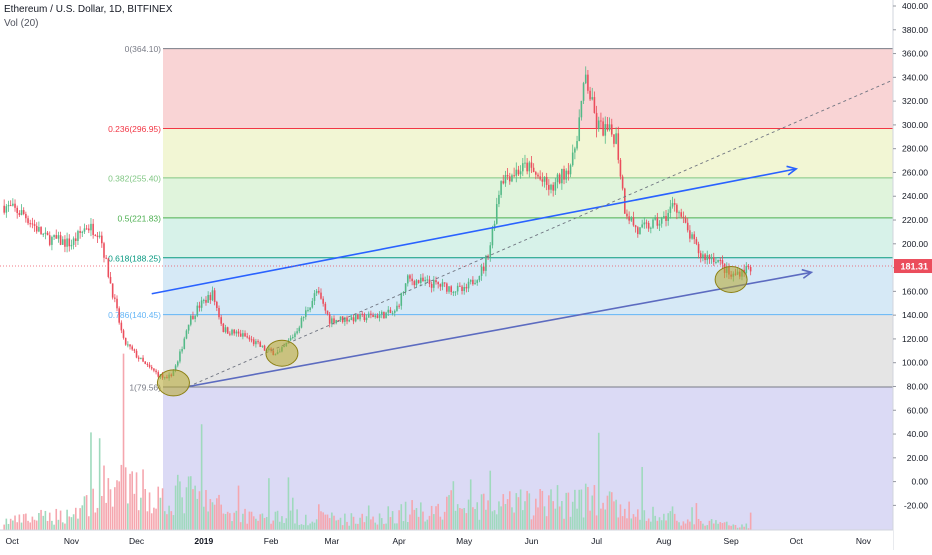 This screenshot has height=555, width=932. I want to click on volume-indicator-label: Vol (20), so click(21, 23).